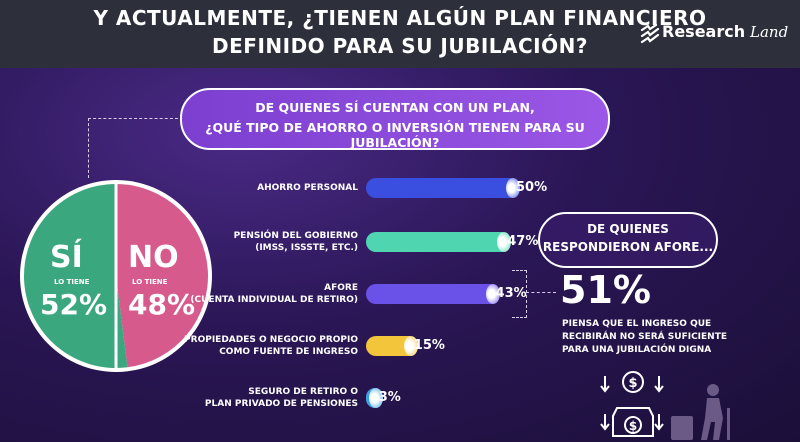 Image resolution: width=800 pixels, height=442 pixels. I want to click on bar-category-label-line: AFORE, so click(341, 288).